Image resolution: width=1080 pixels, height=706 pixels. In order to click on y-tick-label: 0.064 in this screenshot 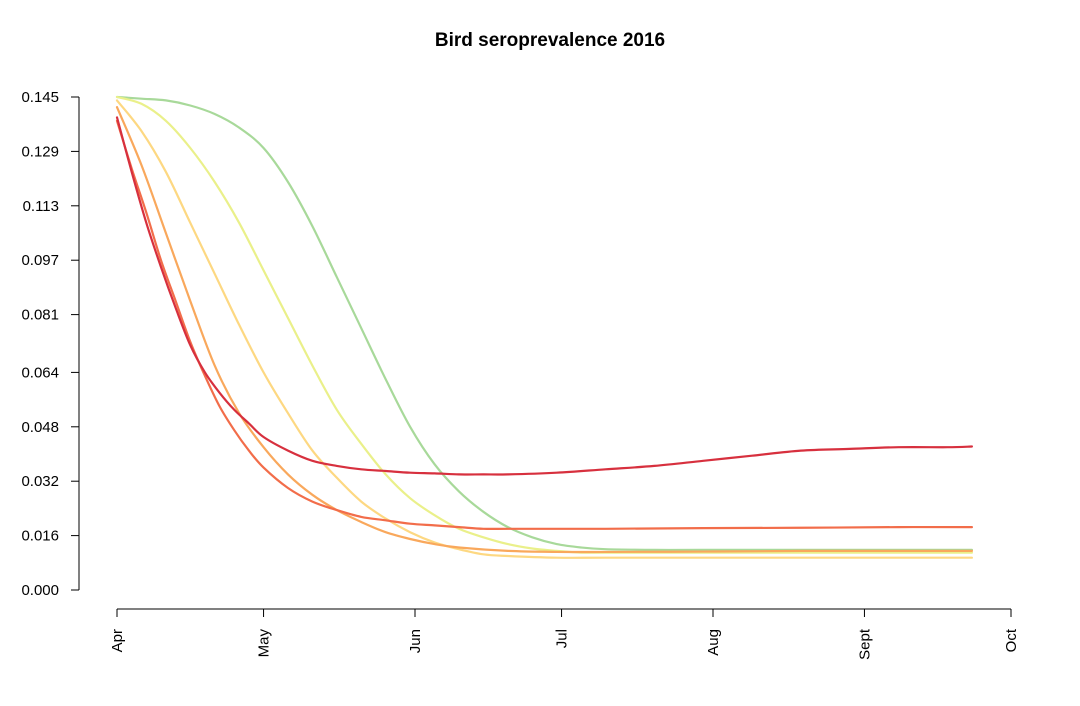, I will do `click(40, 372)`.